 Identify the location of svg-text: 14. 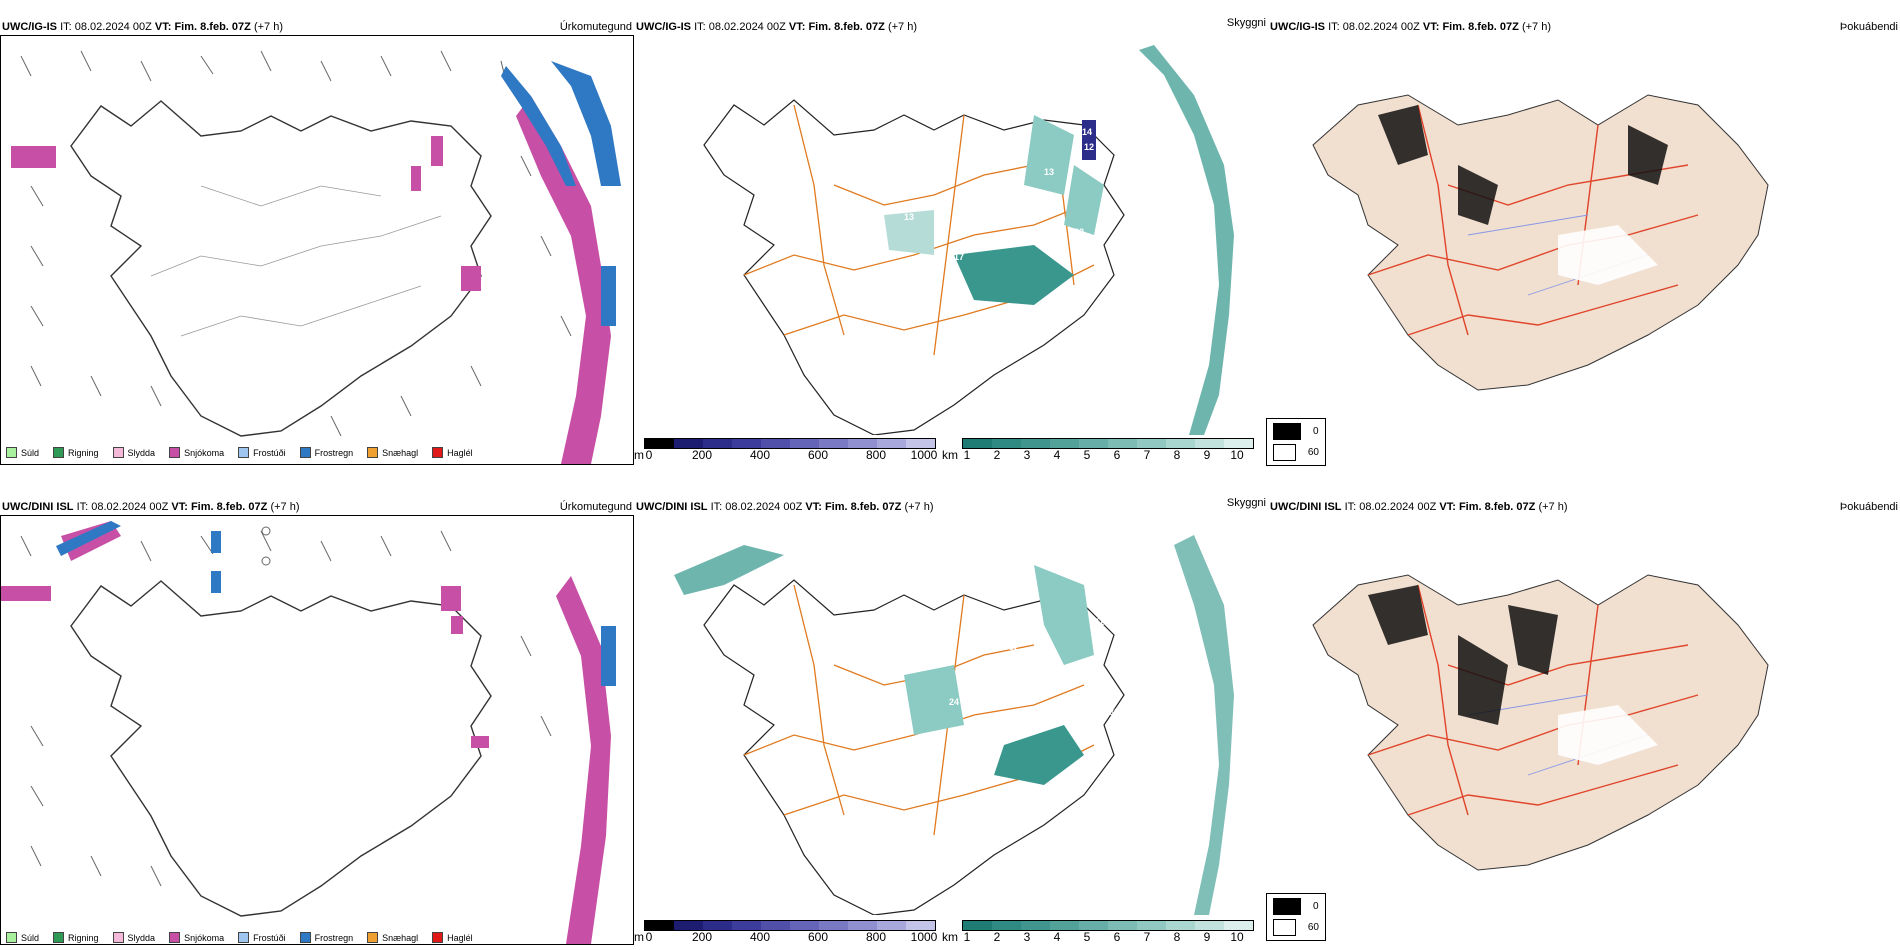
(1087, 132).